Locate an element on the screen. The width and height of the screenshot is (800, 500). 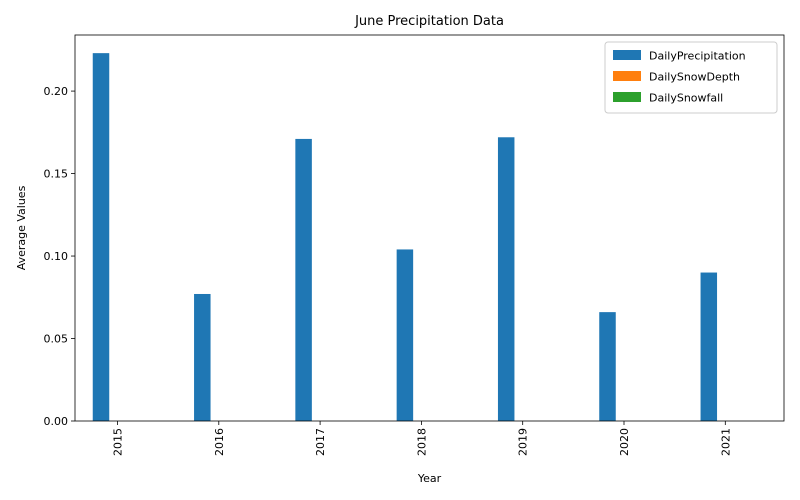
bar-DailyPrecipitation-2019 is located at coordinates (506, 279).